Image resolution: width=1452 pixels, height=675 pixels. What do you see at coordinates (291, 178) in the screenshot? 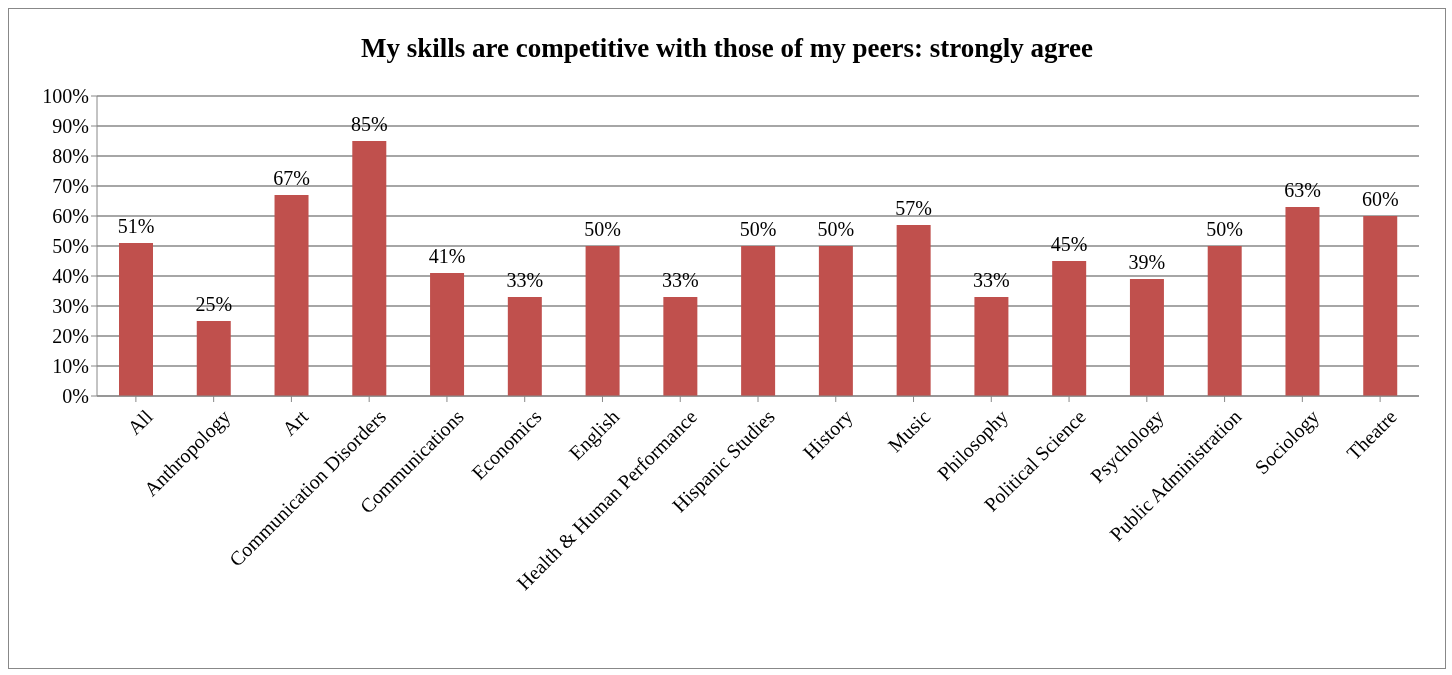
I see `data-label: 67%` at bounding box center [291, 178].